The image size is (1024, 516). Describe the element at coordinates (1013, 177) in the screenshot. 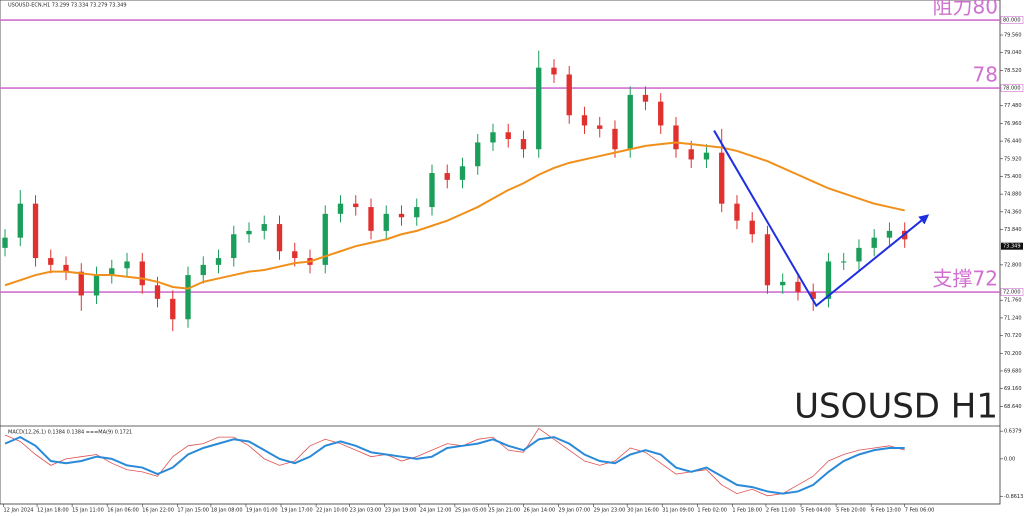

I see `y-tick-label: 75.400` at that location.